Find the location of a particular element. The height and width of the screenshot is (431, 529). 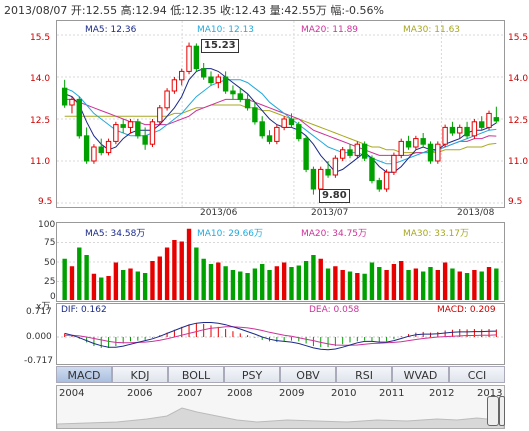

date-tick-1: 2013/07 is located at coordinates (330, 213).